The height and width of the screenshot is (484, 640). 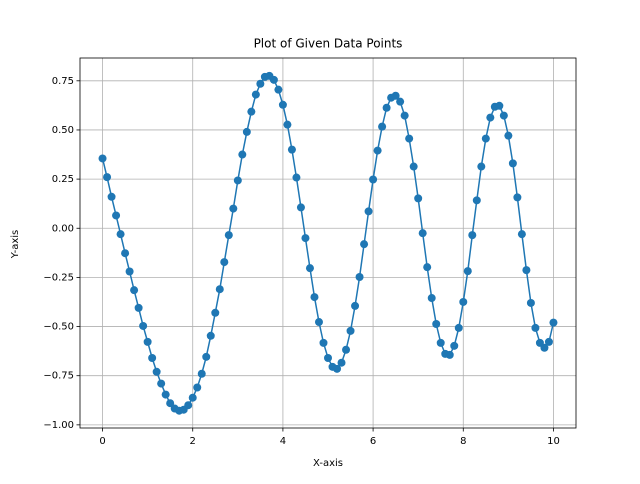 I want to click on x-tick-label: 10, so click(x=553, y=441).